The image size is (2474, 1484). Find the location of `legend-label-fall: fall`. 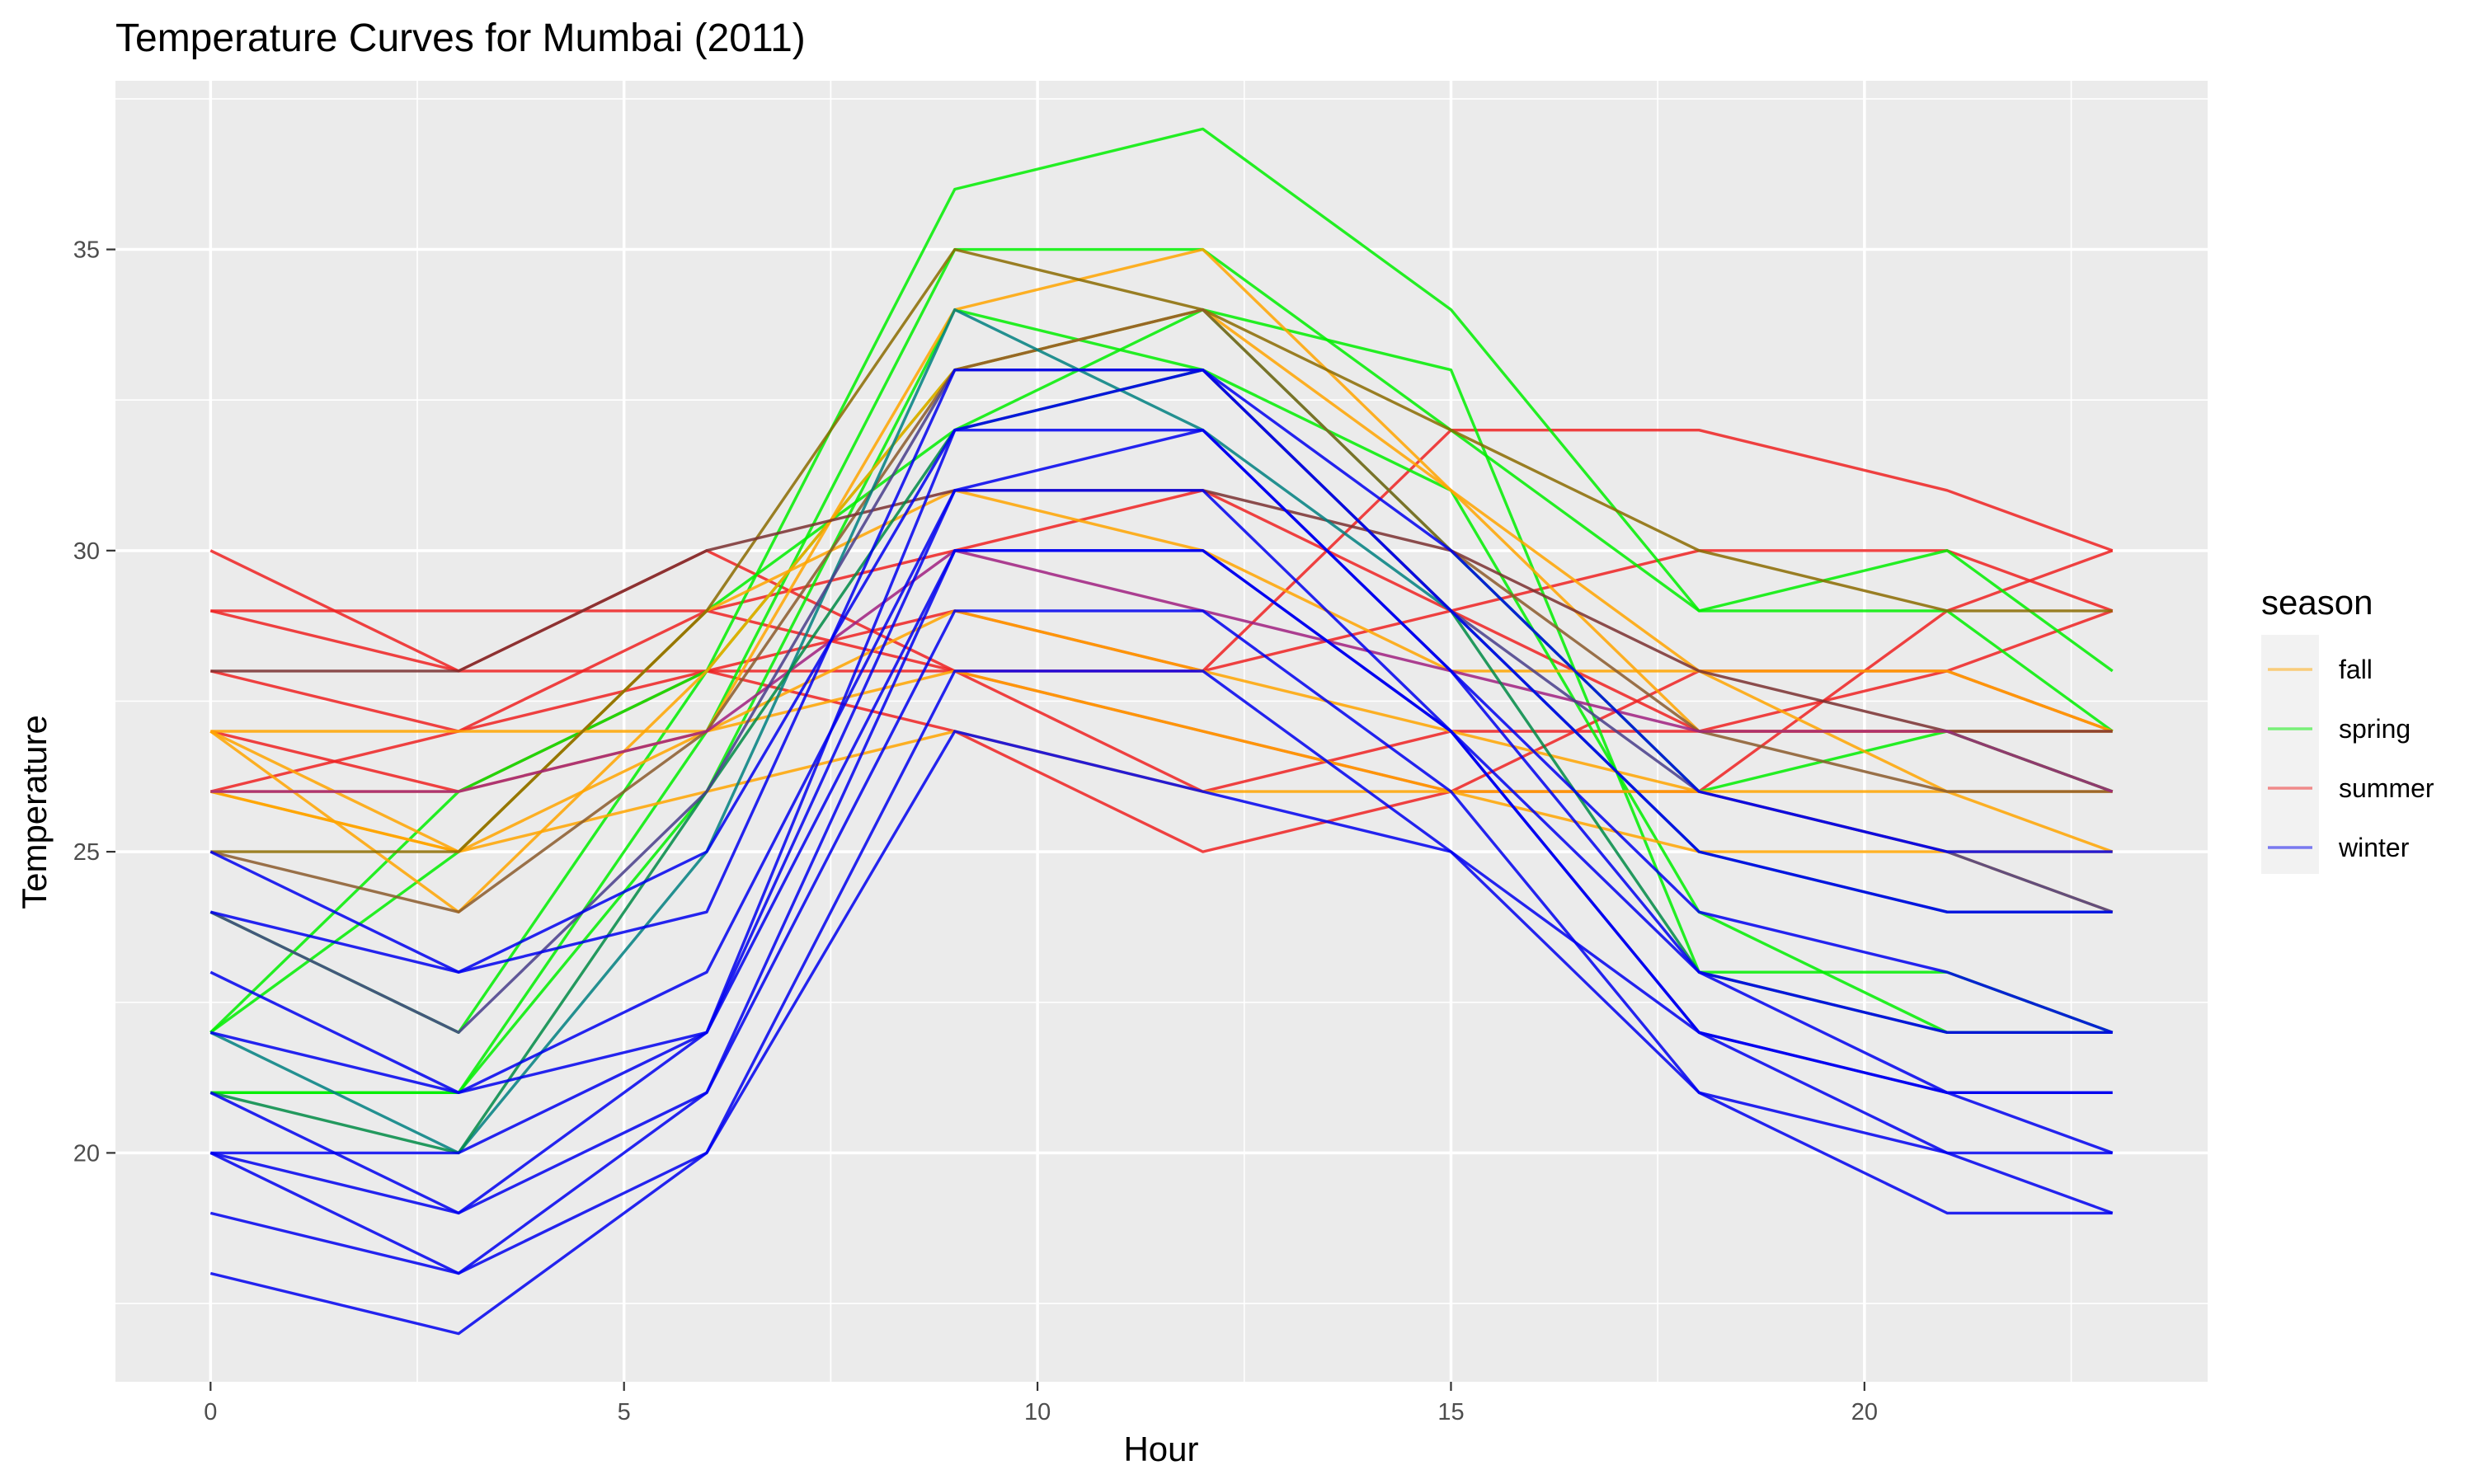

legend-label-fall: fall is located at coordinates (2356, 669).